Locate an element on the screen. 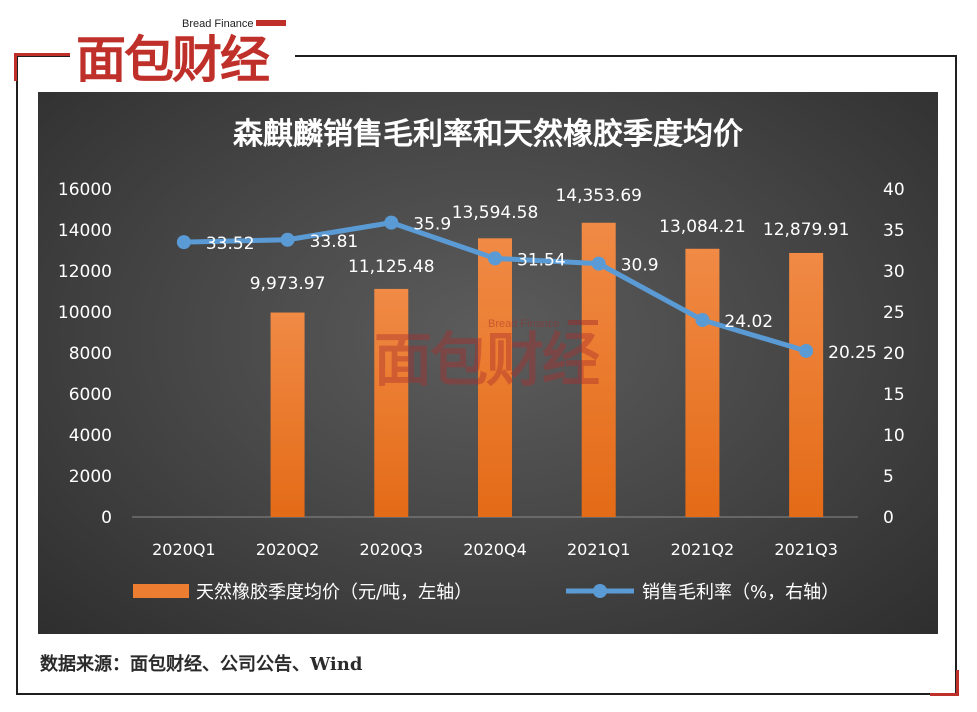 Image resolution: width=977 pixels, height=712 pixels. y-left-tick-label: 10000 is located at coordinates (85, 313).